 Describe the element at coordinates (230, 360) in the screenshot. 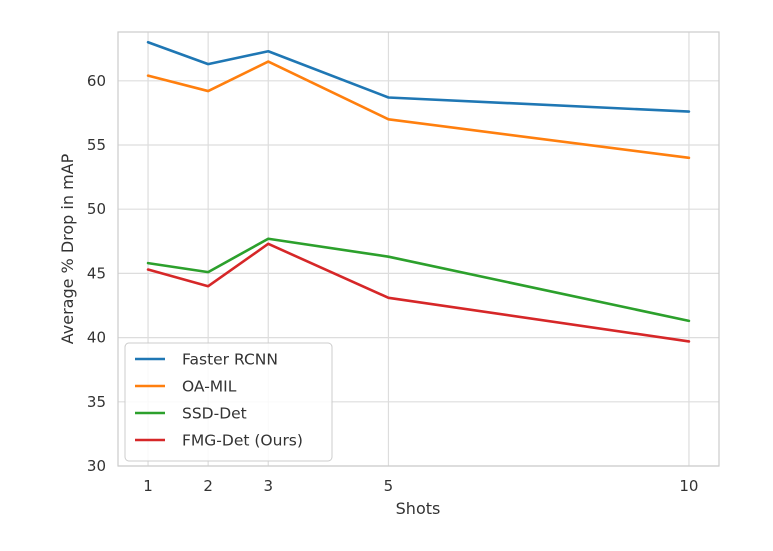

I see `legend-label: Faster RCNN` at that location.